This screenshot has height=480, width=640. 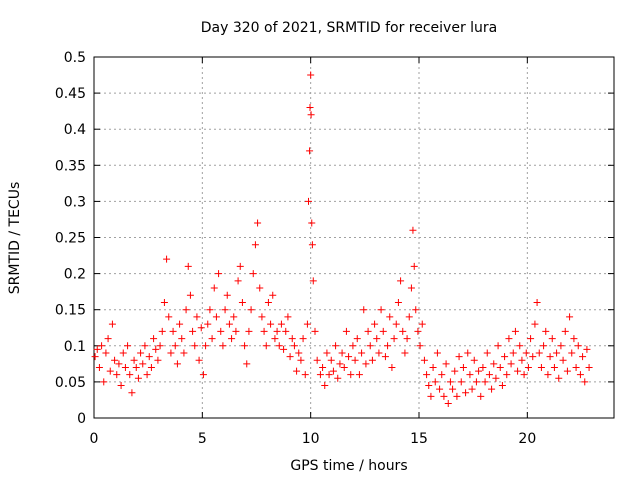 I want to click on y-tick-label: 0.35, so click(x=70, y=166).